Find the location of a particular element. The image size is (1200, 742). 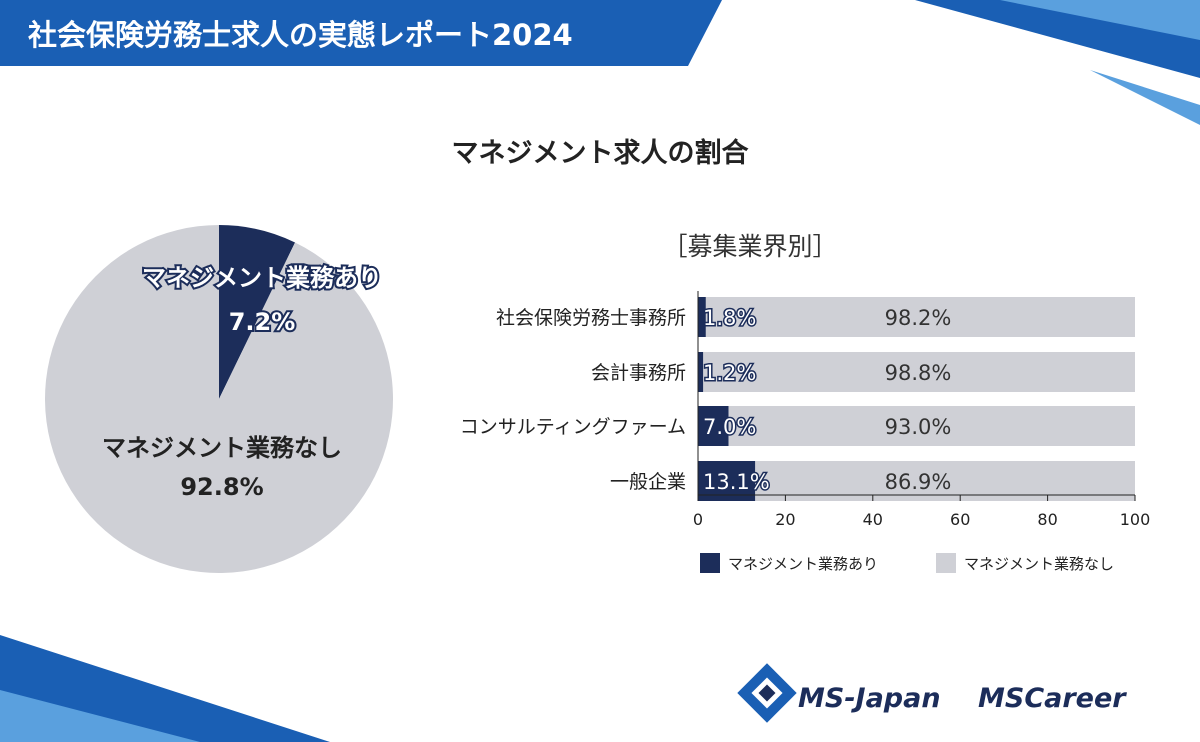

ms-japan-logo-text: MS-Japan is located at coordinates (869, 698).